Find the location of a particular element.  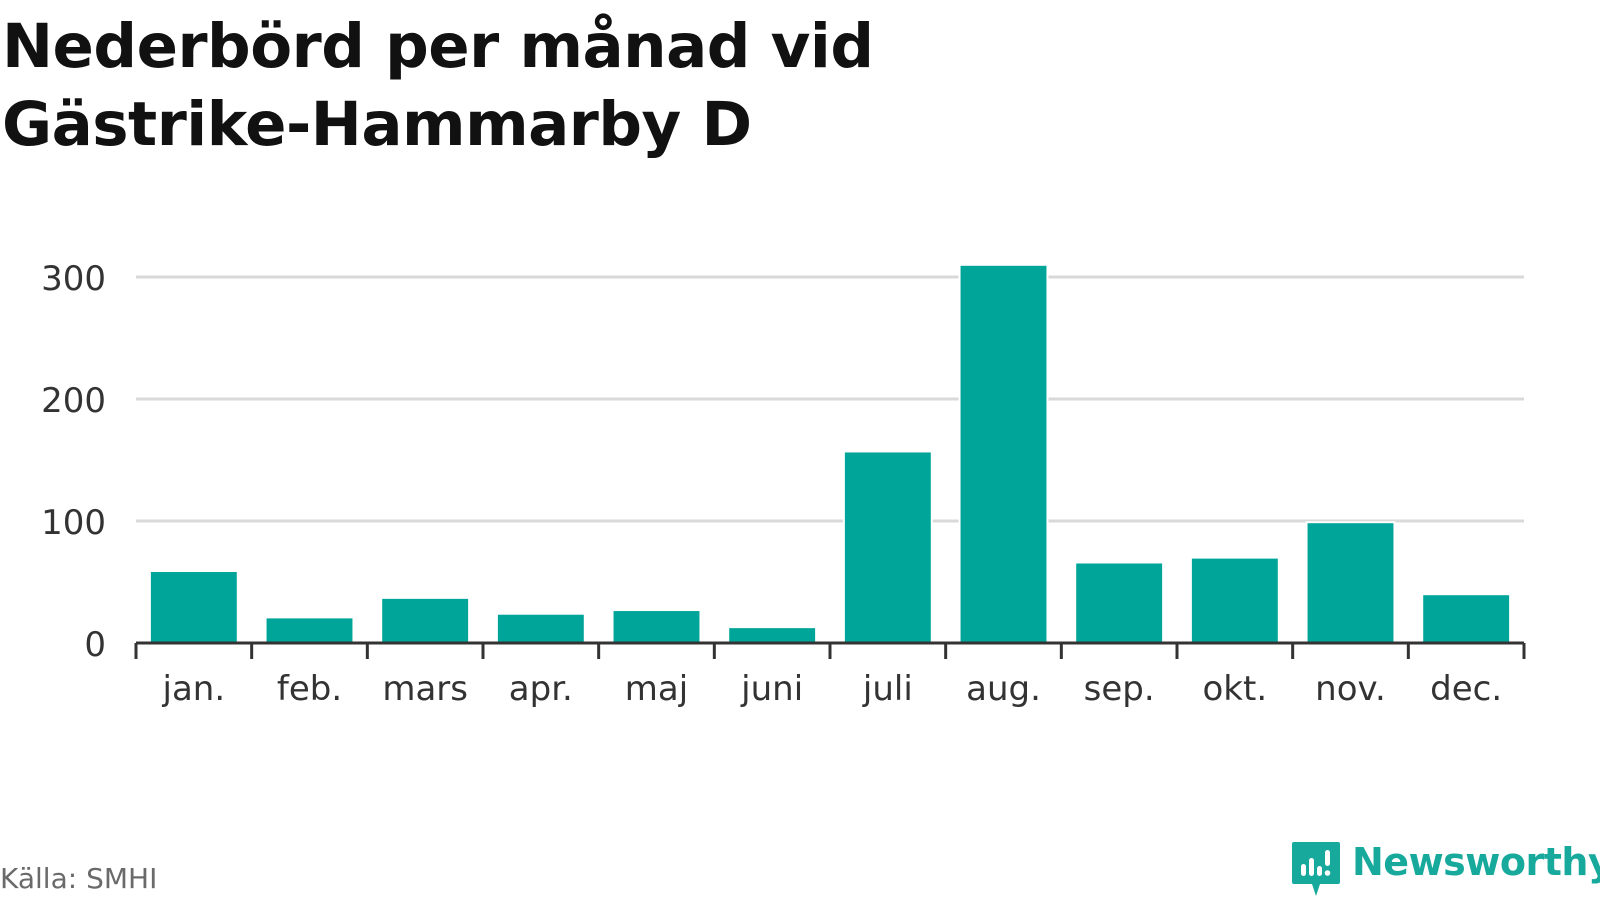

x-tick-label: juli is located at coordinates (887, 689).